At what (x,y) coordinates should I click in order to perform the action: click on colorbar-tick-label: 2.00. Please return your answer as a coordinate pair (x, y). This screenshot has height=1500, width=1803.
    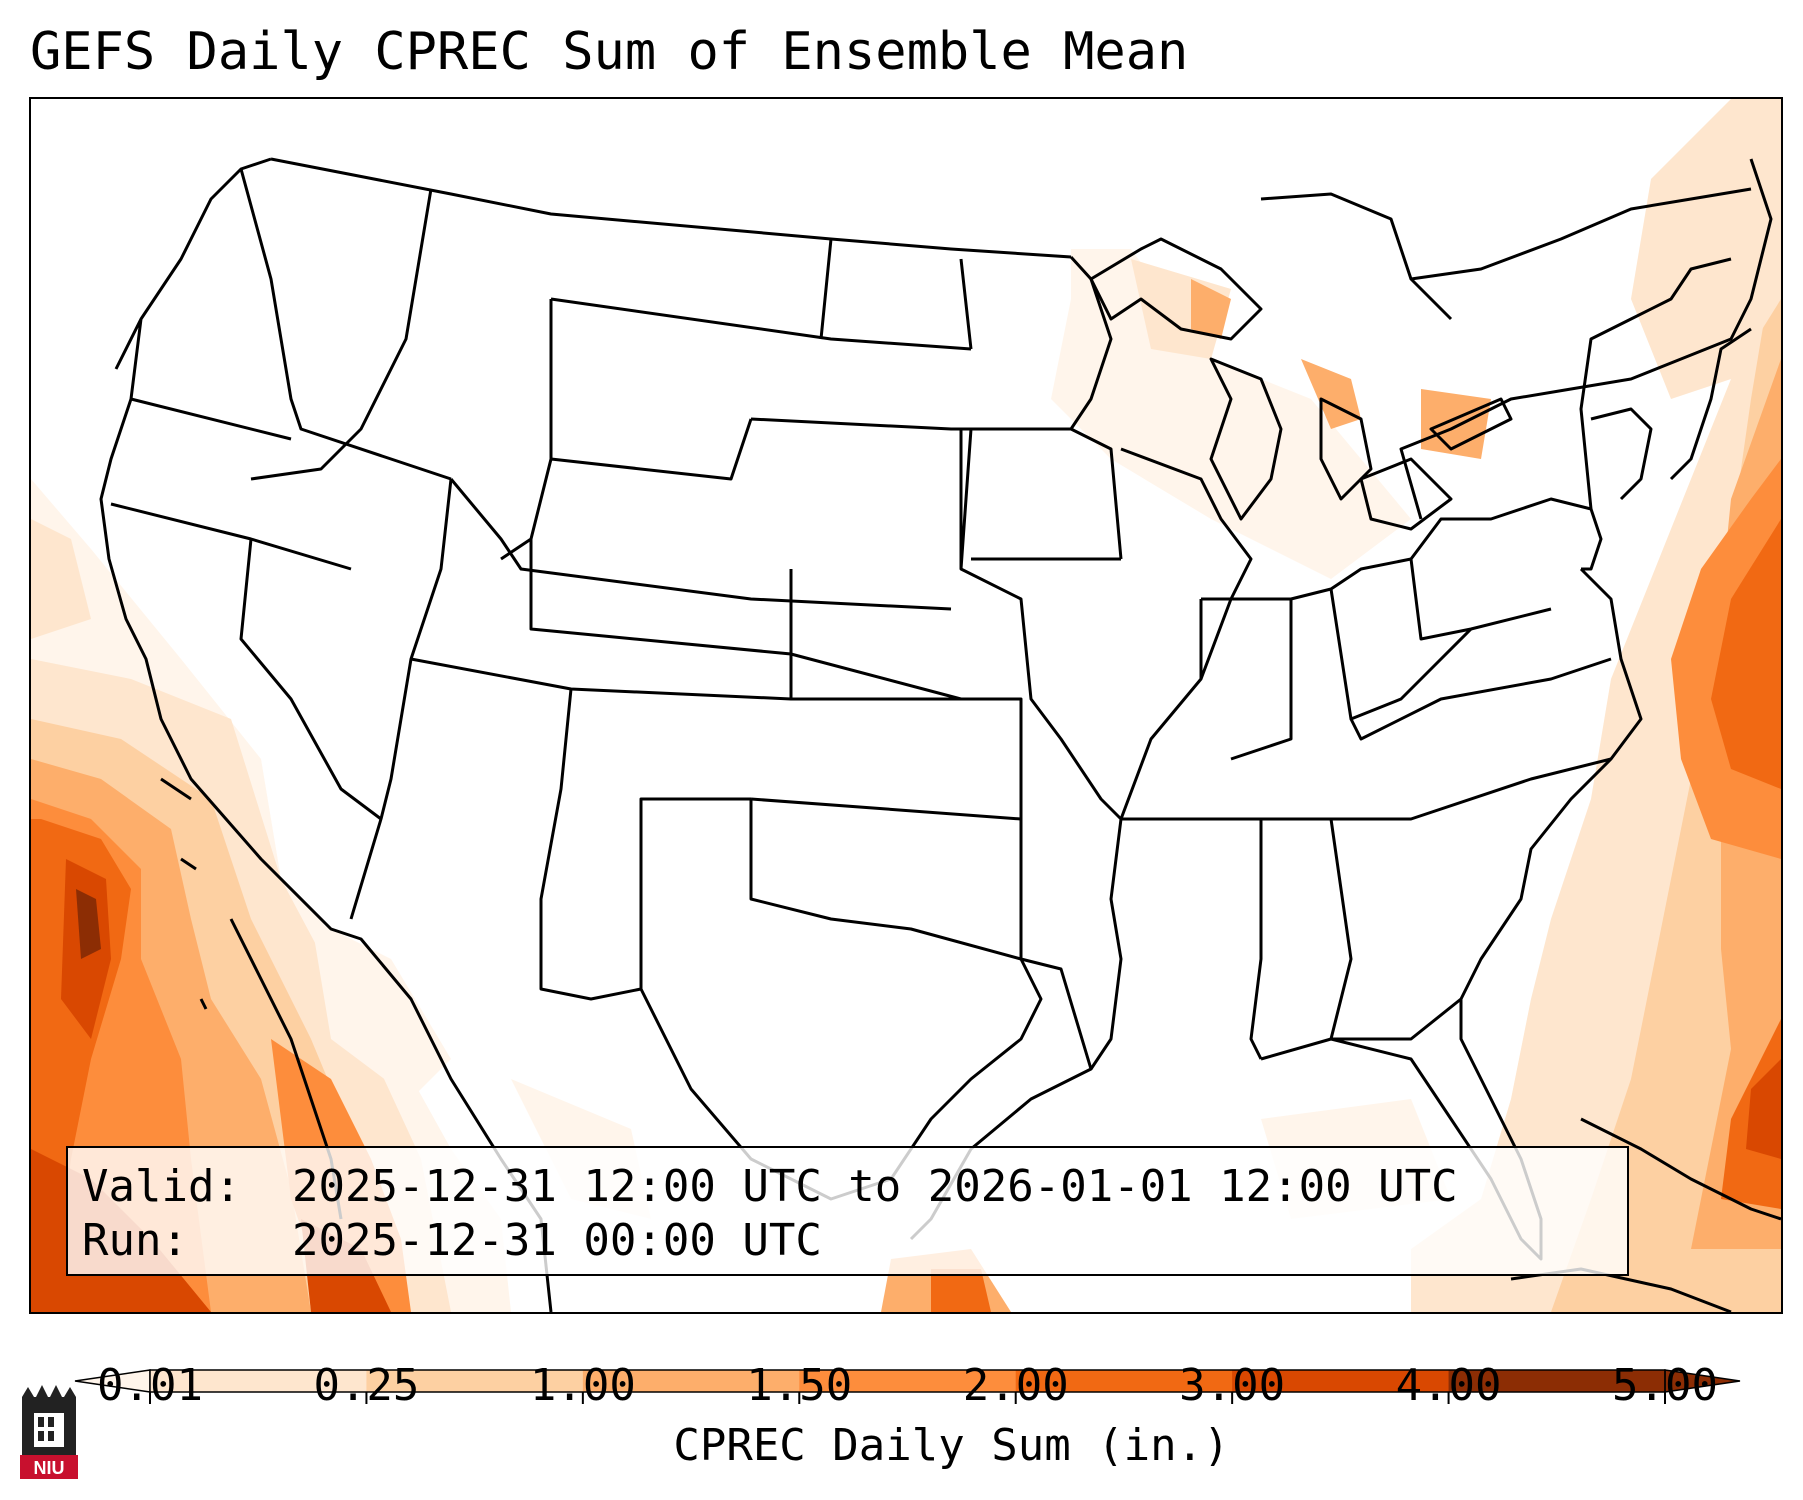
    Looking at the image, I should click on (1015, 1385).